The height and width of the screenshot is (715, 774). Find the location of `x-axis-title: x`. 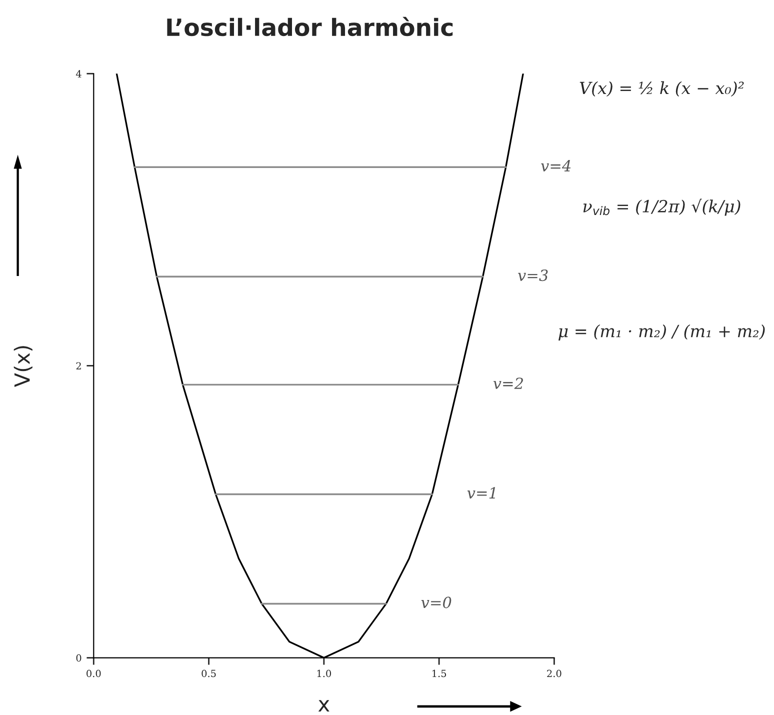

x-axis-title: x is located at coordinates (324, 706).